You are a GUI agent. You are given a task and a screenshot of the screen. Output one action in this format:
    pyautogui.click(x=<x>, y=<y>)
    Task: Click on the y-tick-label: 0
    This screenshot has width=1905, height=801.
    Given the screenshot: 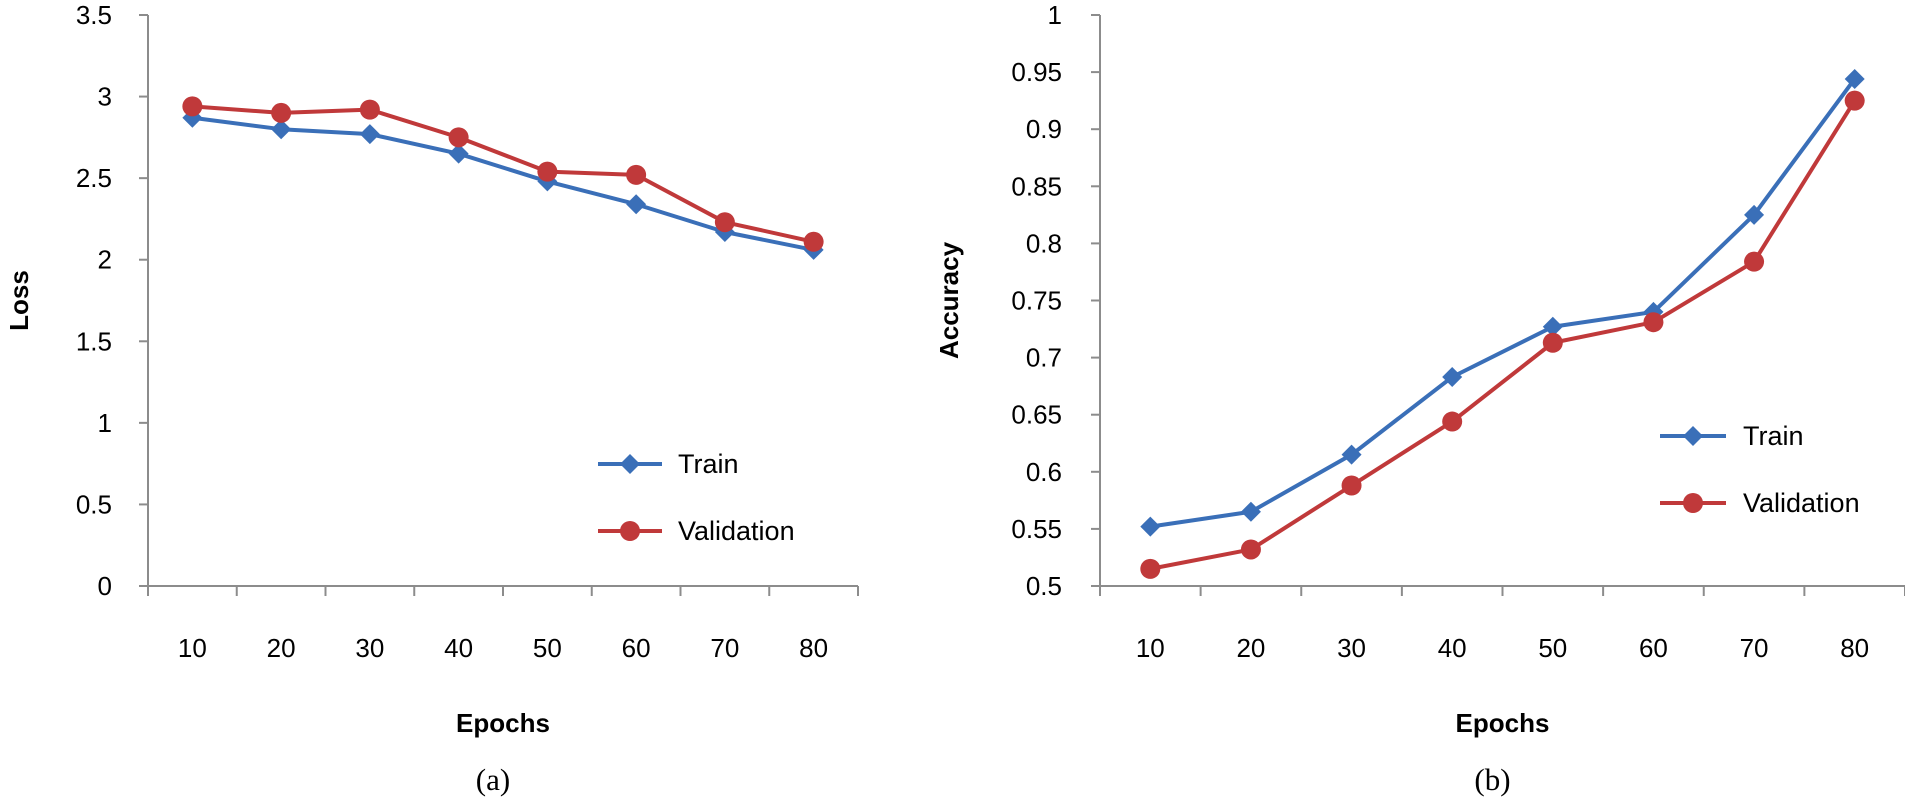 What is the action you would take?
    pyautogui.click(x=105, y=586)
    